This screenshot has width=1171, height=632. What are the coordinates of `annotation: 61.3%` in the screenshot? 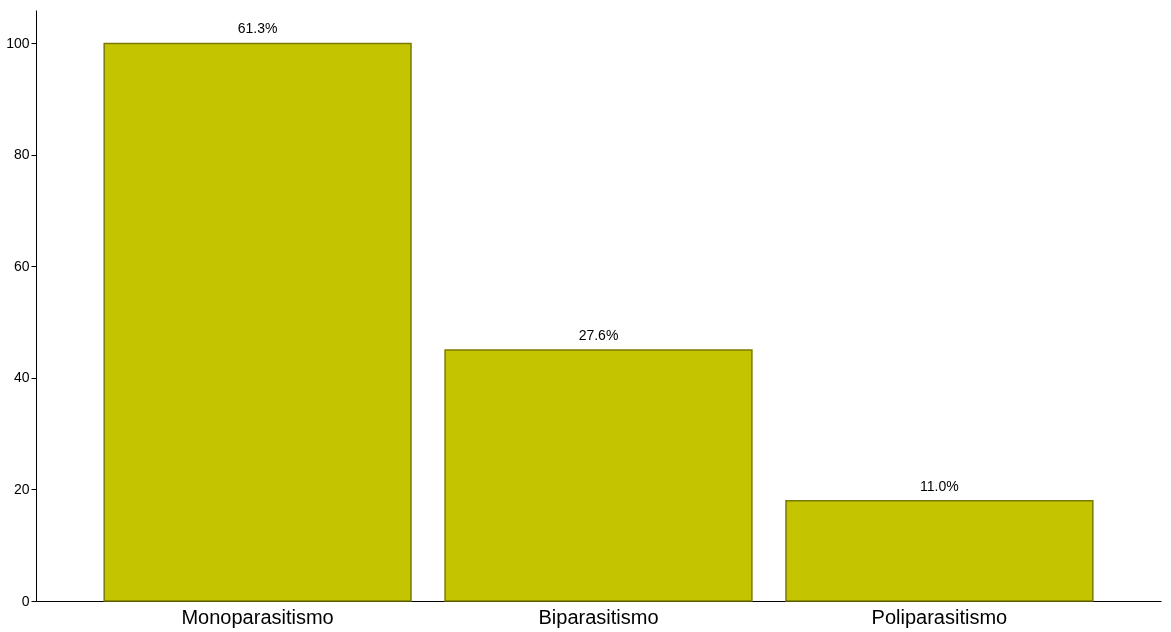 It's located at (257, 28).